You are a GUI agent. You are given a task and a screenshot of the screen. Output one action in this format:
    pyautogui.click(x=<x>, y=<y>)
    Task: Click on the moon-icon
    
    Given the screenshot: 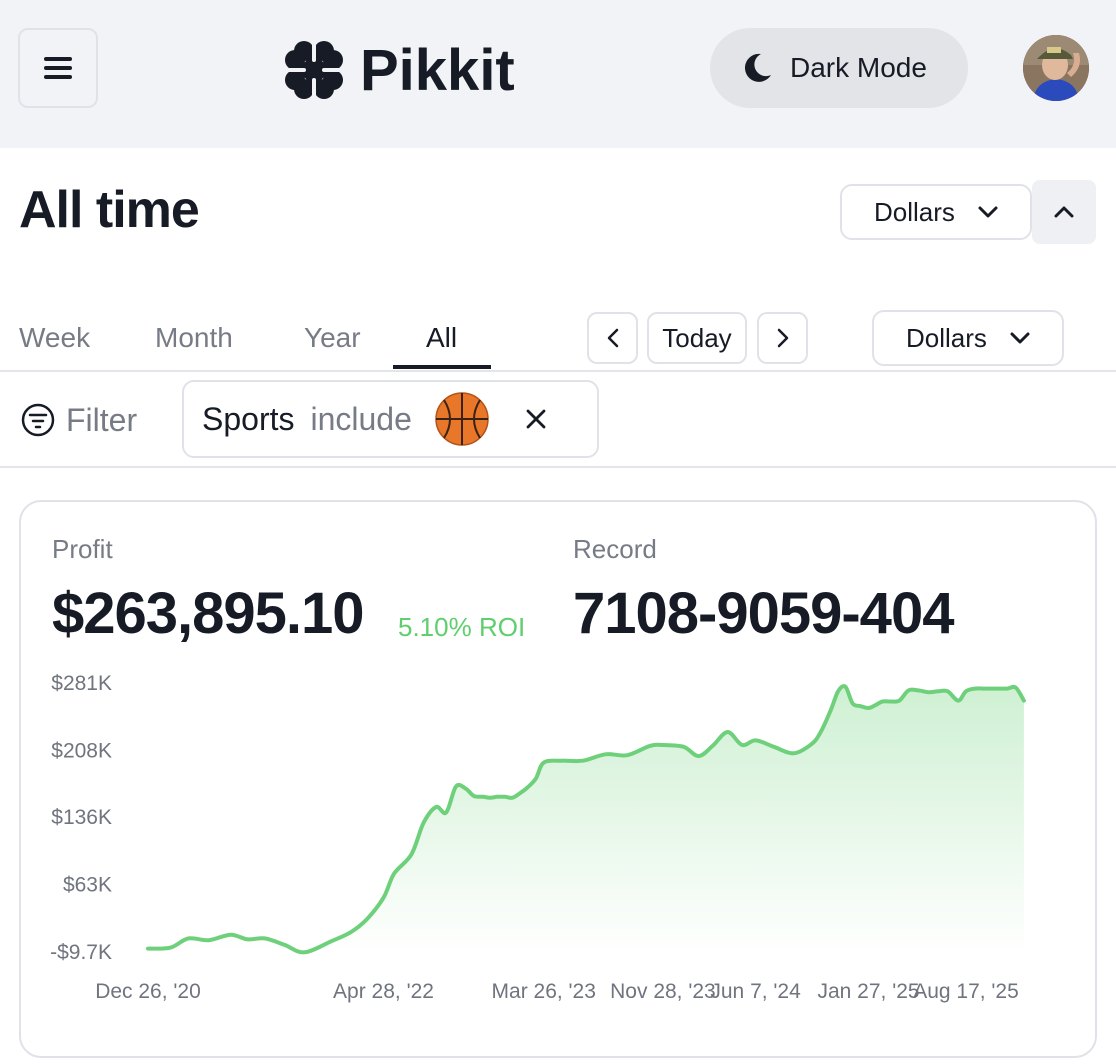 What is the action you would take?
    pyautogui.click(x=757, y=67)
    